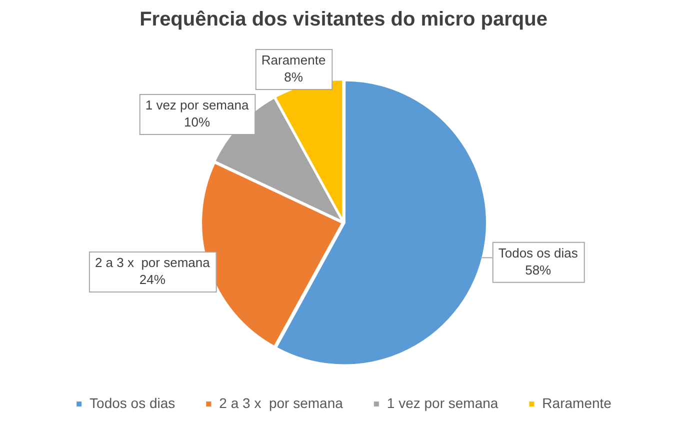 The width and height of the screenshot is (687, 443). Describe the element at coordinates (197, 105) in the screenshot. I see `slice-label: 1 vez por semana` at that location.